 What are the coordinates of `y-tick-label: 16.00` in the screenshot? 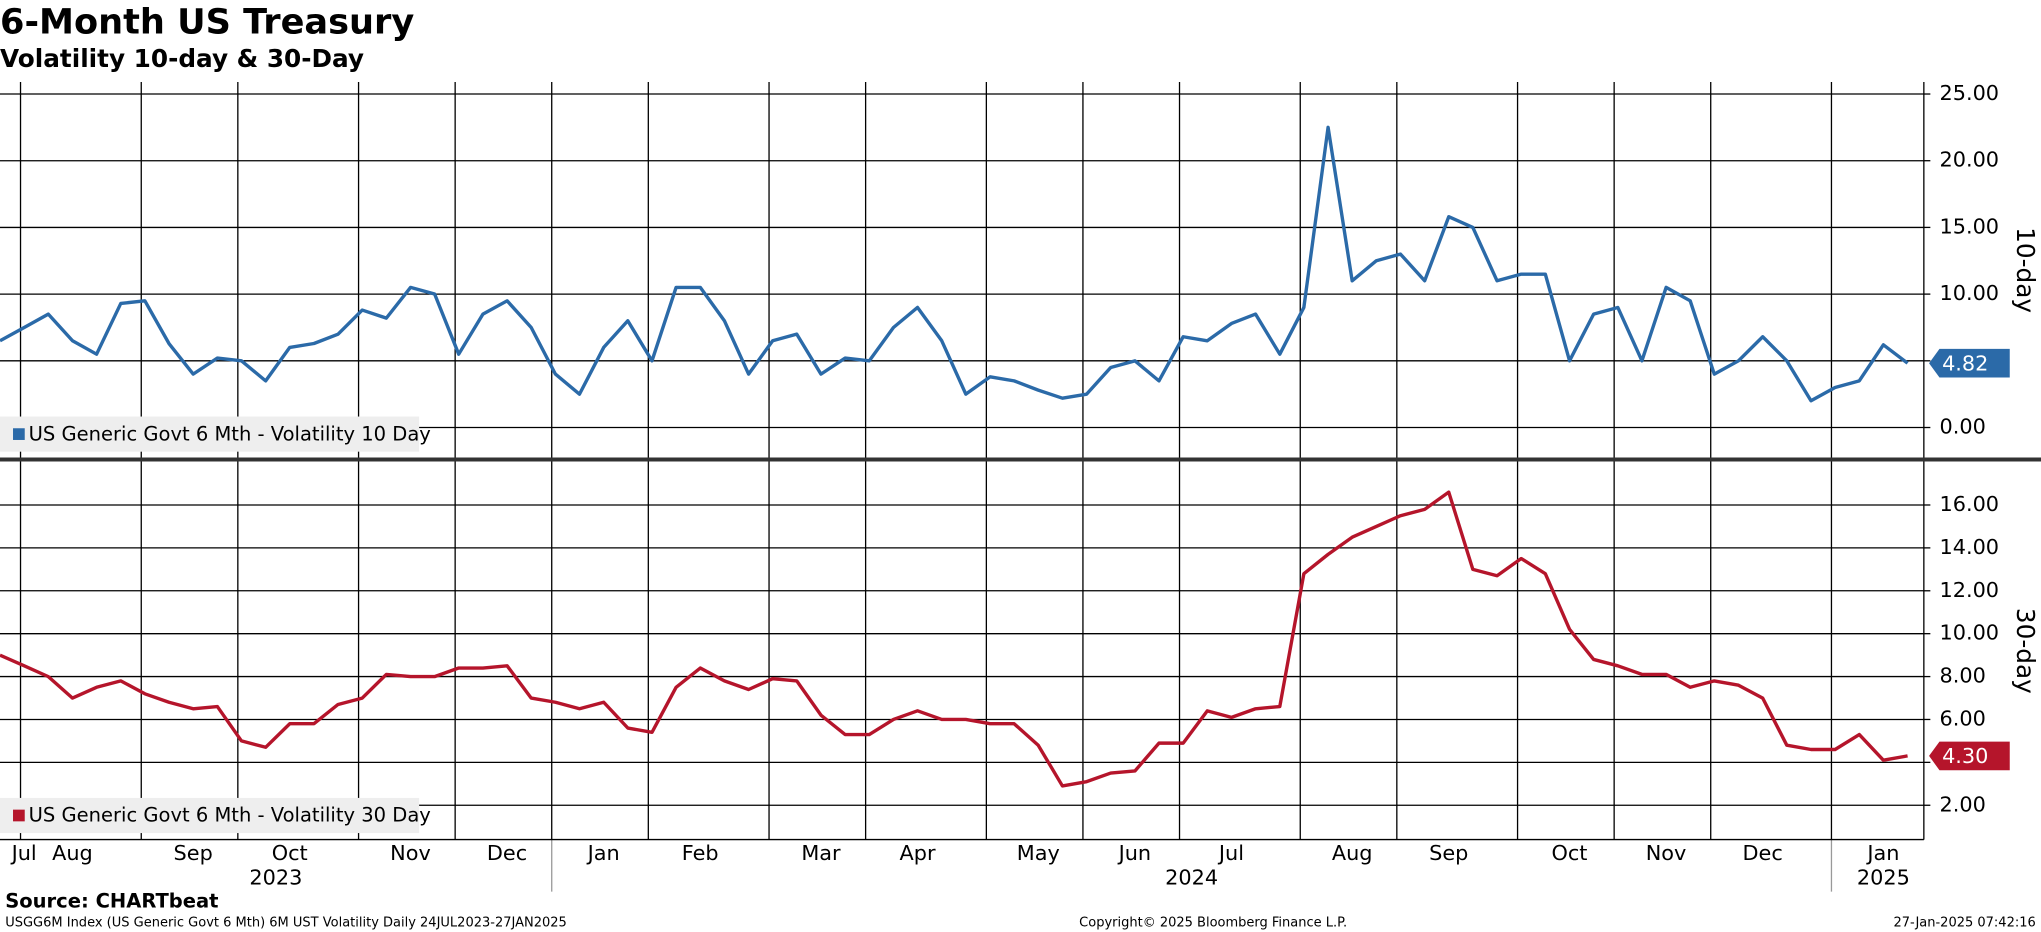 It's located at (1969, 504).